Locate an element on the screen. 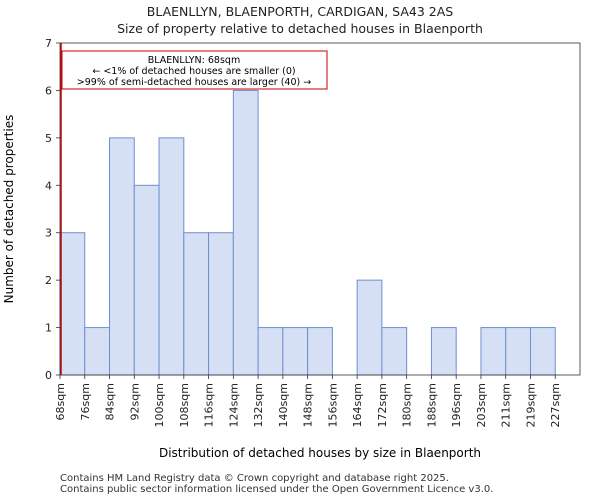  y-tick-label: 4 is located at coordinates (48, 185).